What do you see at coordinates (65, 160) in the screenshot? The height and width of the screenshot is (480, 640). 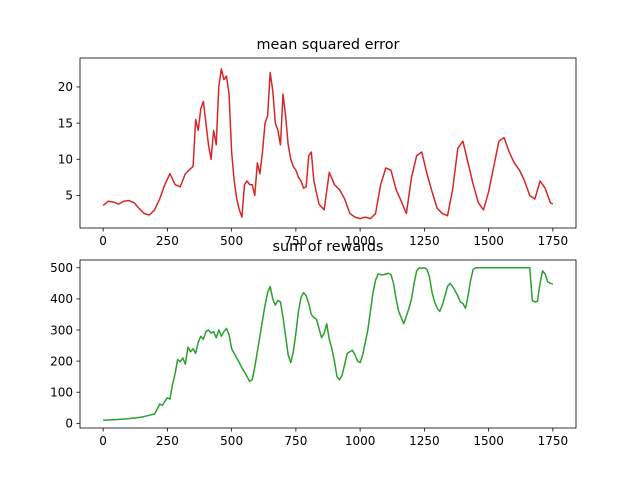 I see `mse-y-tick-label: 10` at bounding box center [65, 160].